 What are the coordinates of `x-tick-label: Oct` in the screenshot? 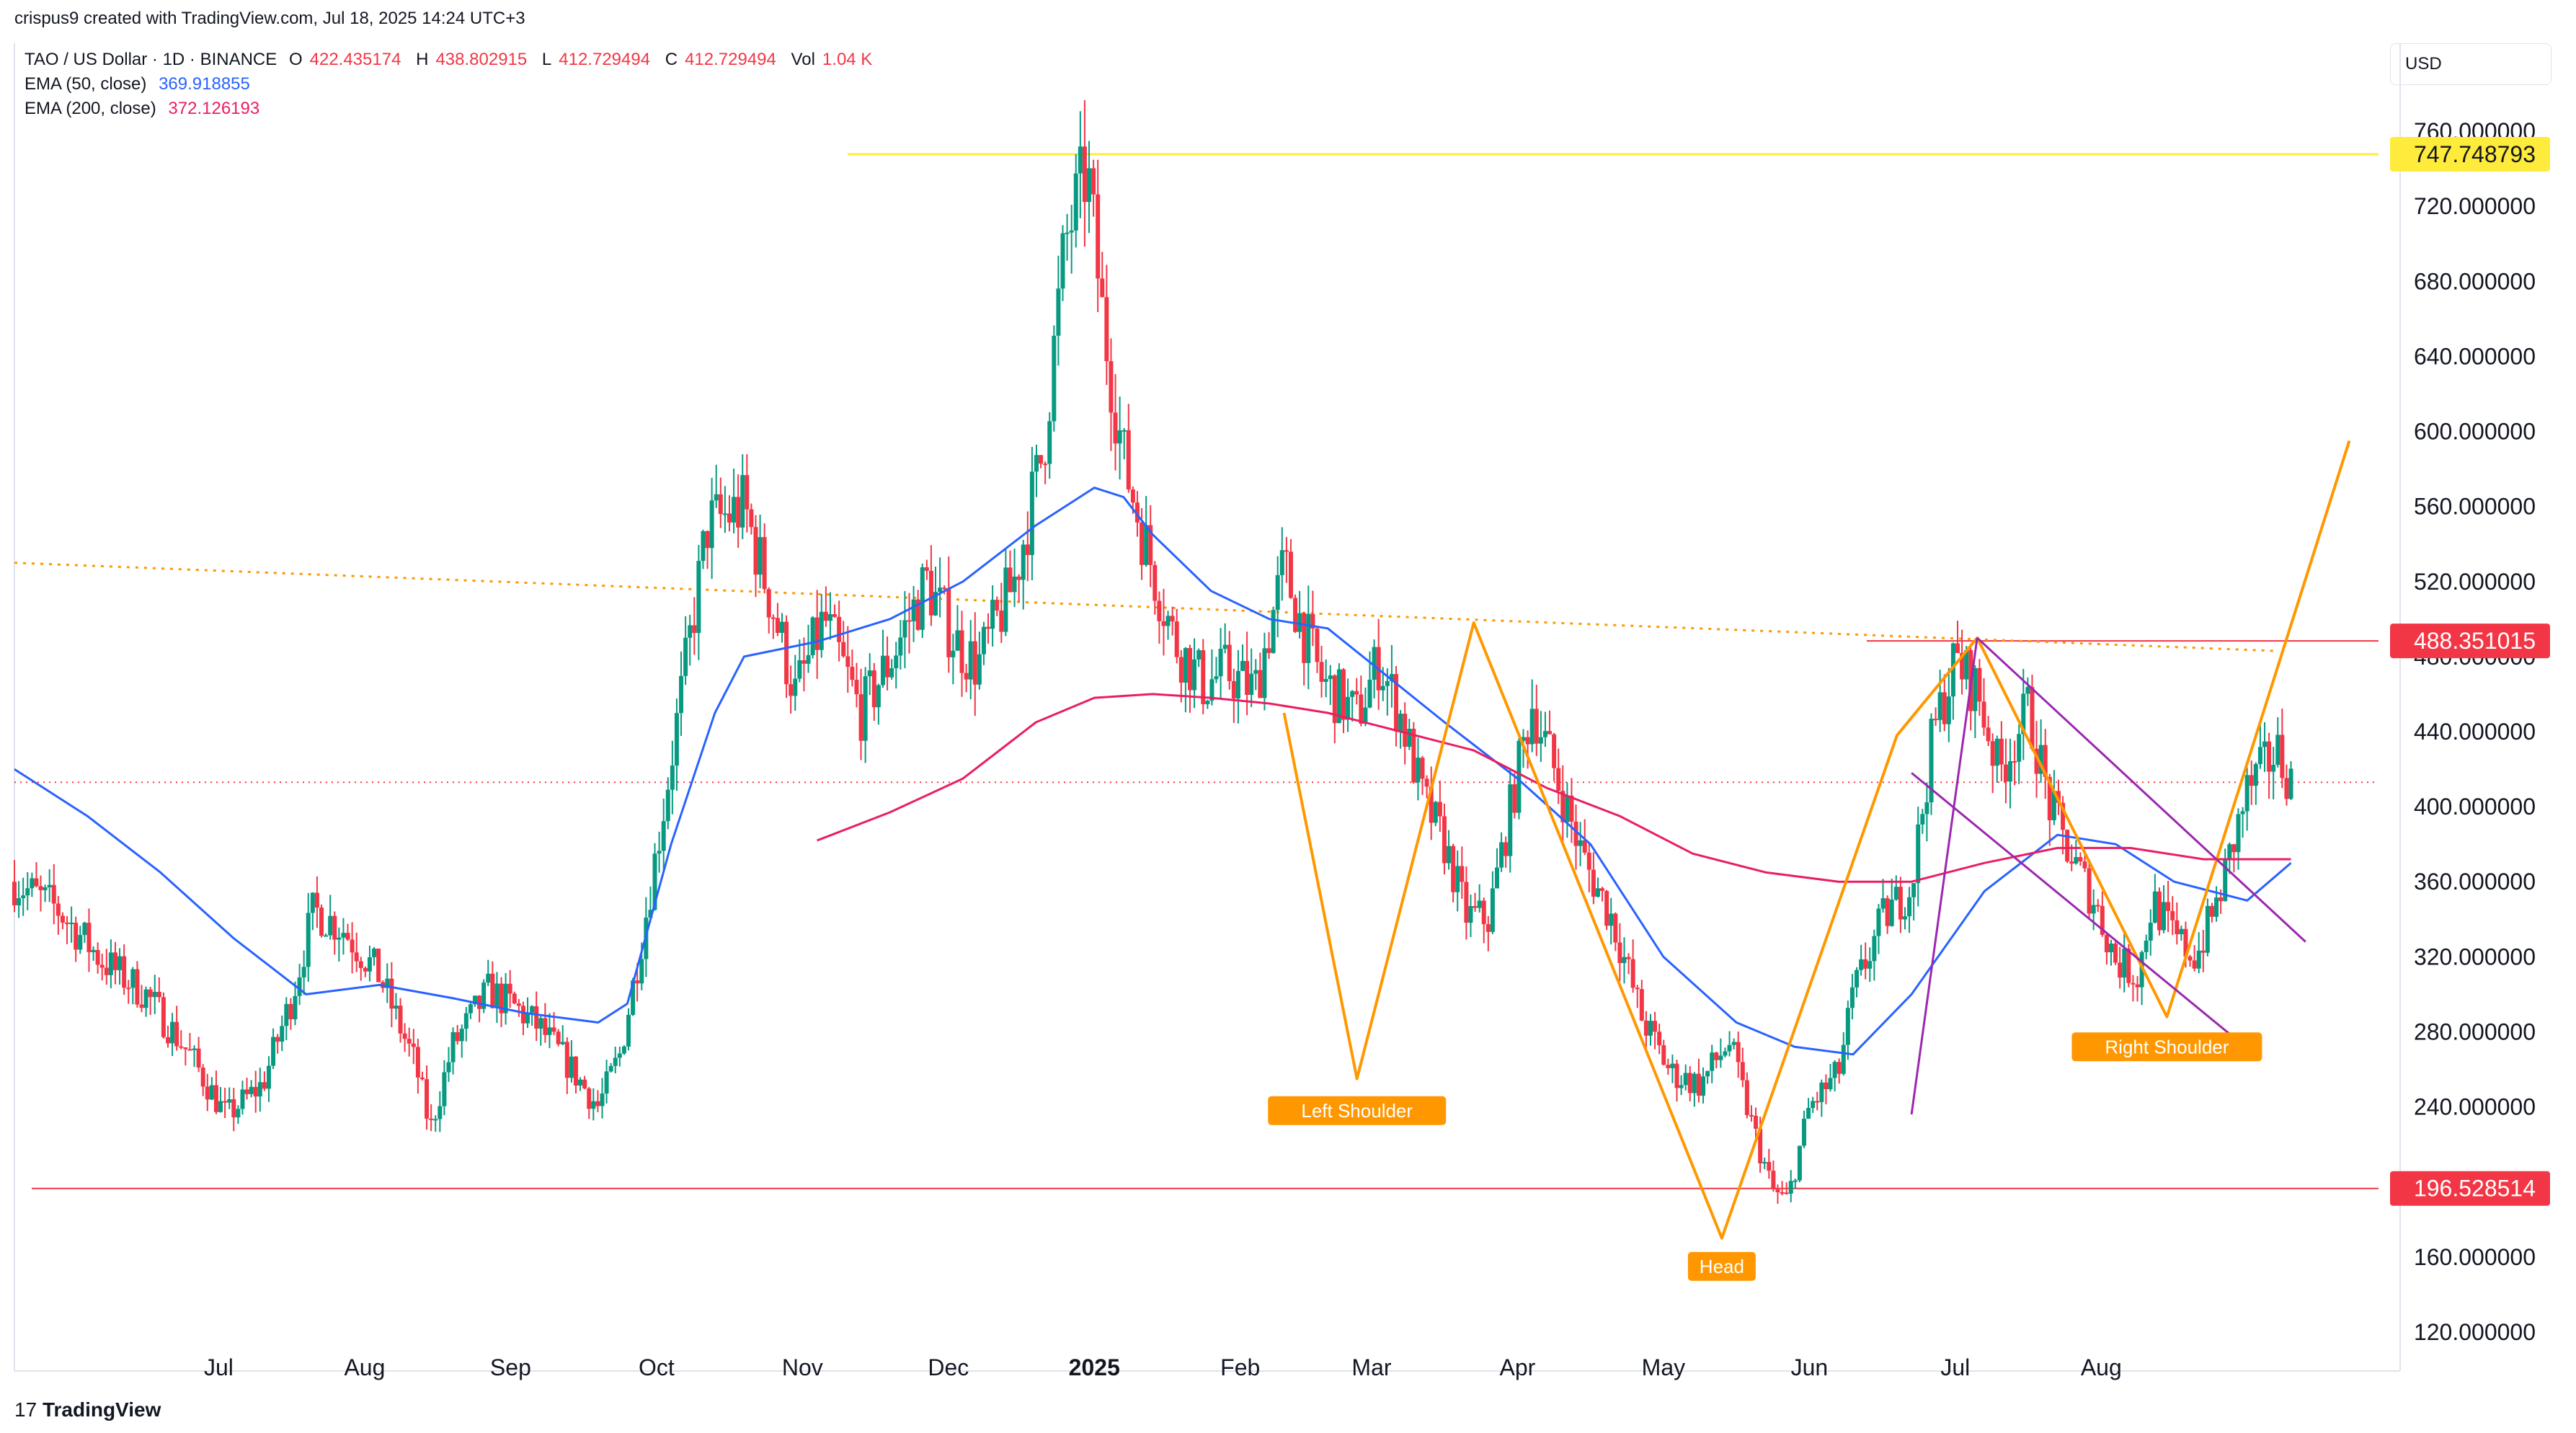 It's located at (657, 1367).